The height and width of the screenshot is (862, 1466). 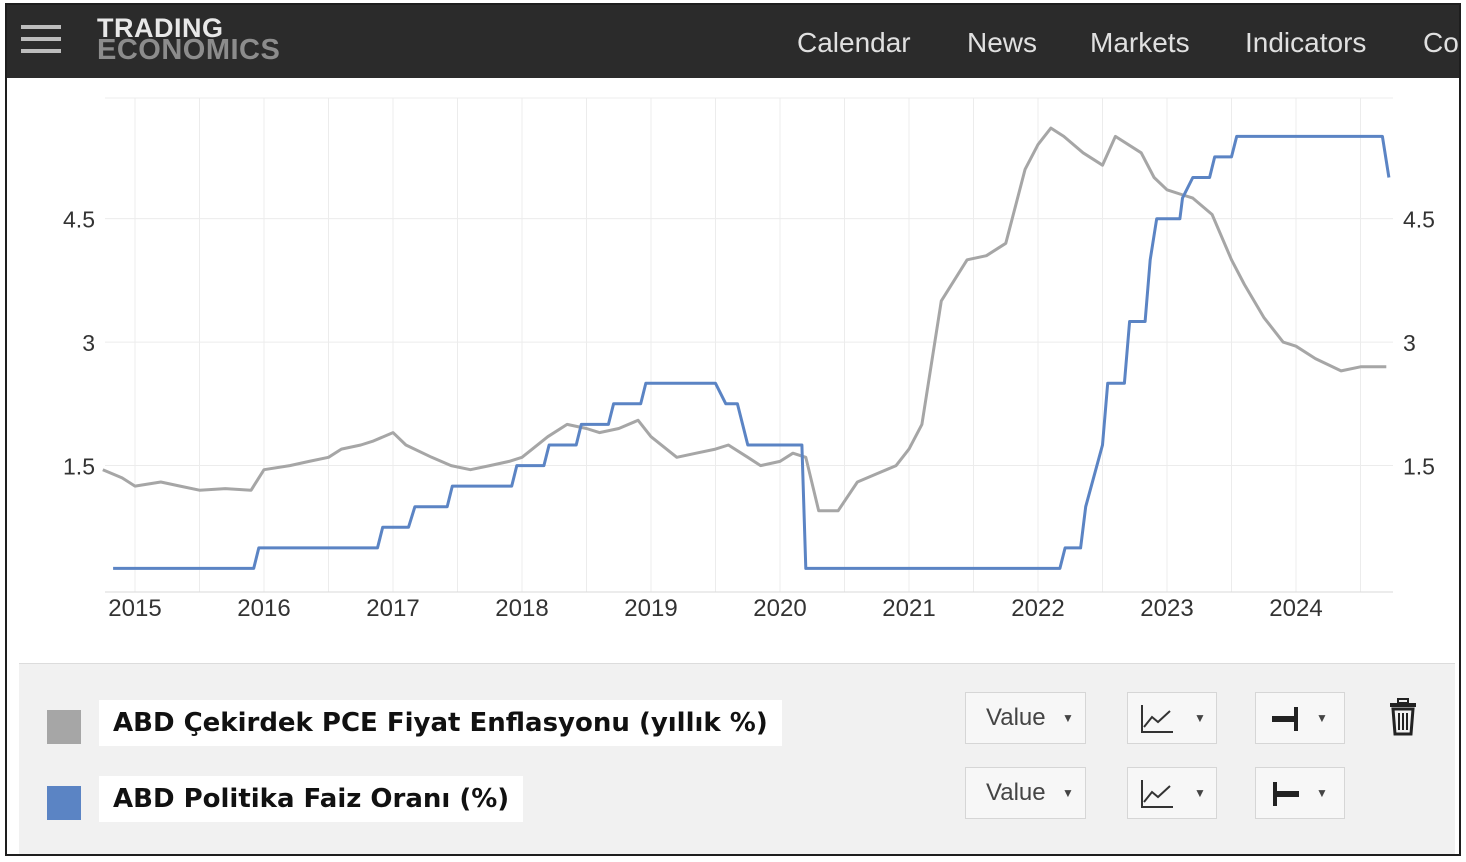 I want to click on y-tick-label-left: 4.5, so click(x=79, y=220).